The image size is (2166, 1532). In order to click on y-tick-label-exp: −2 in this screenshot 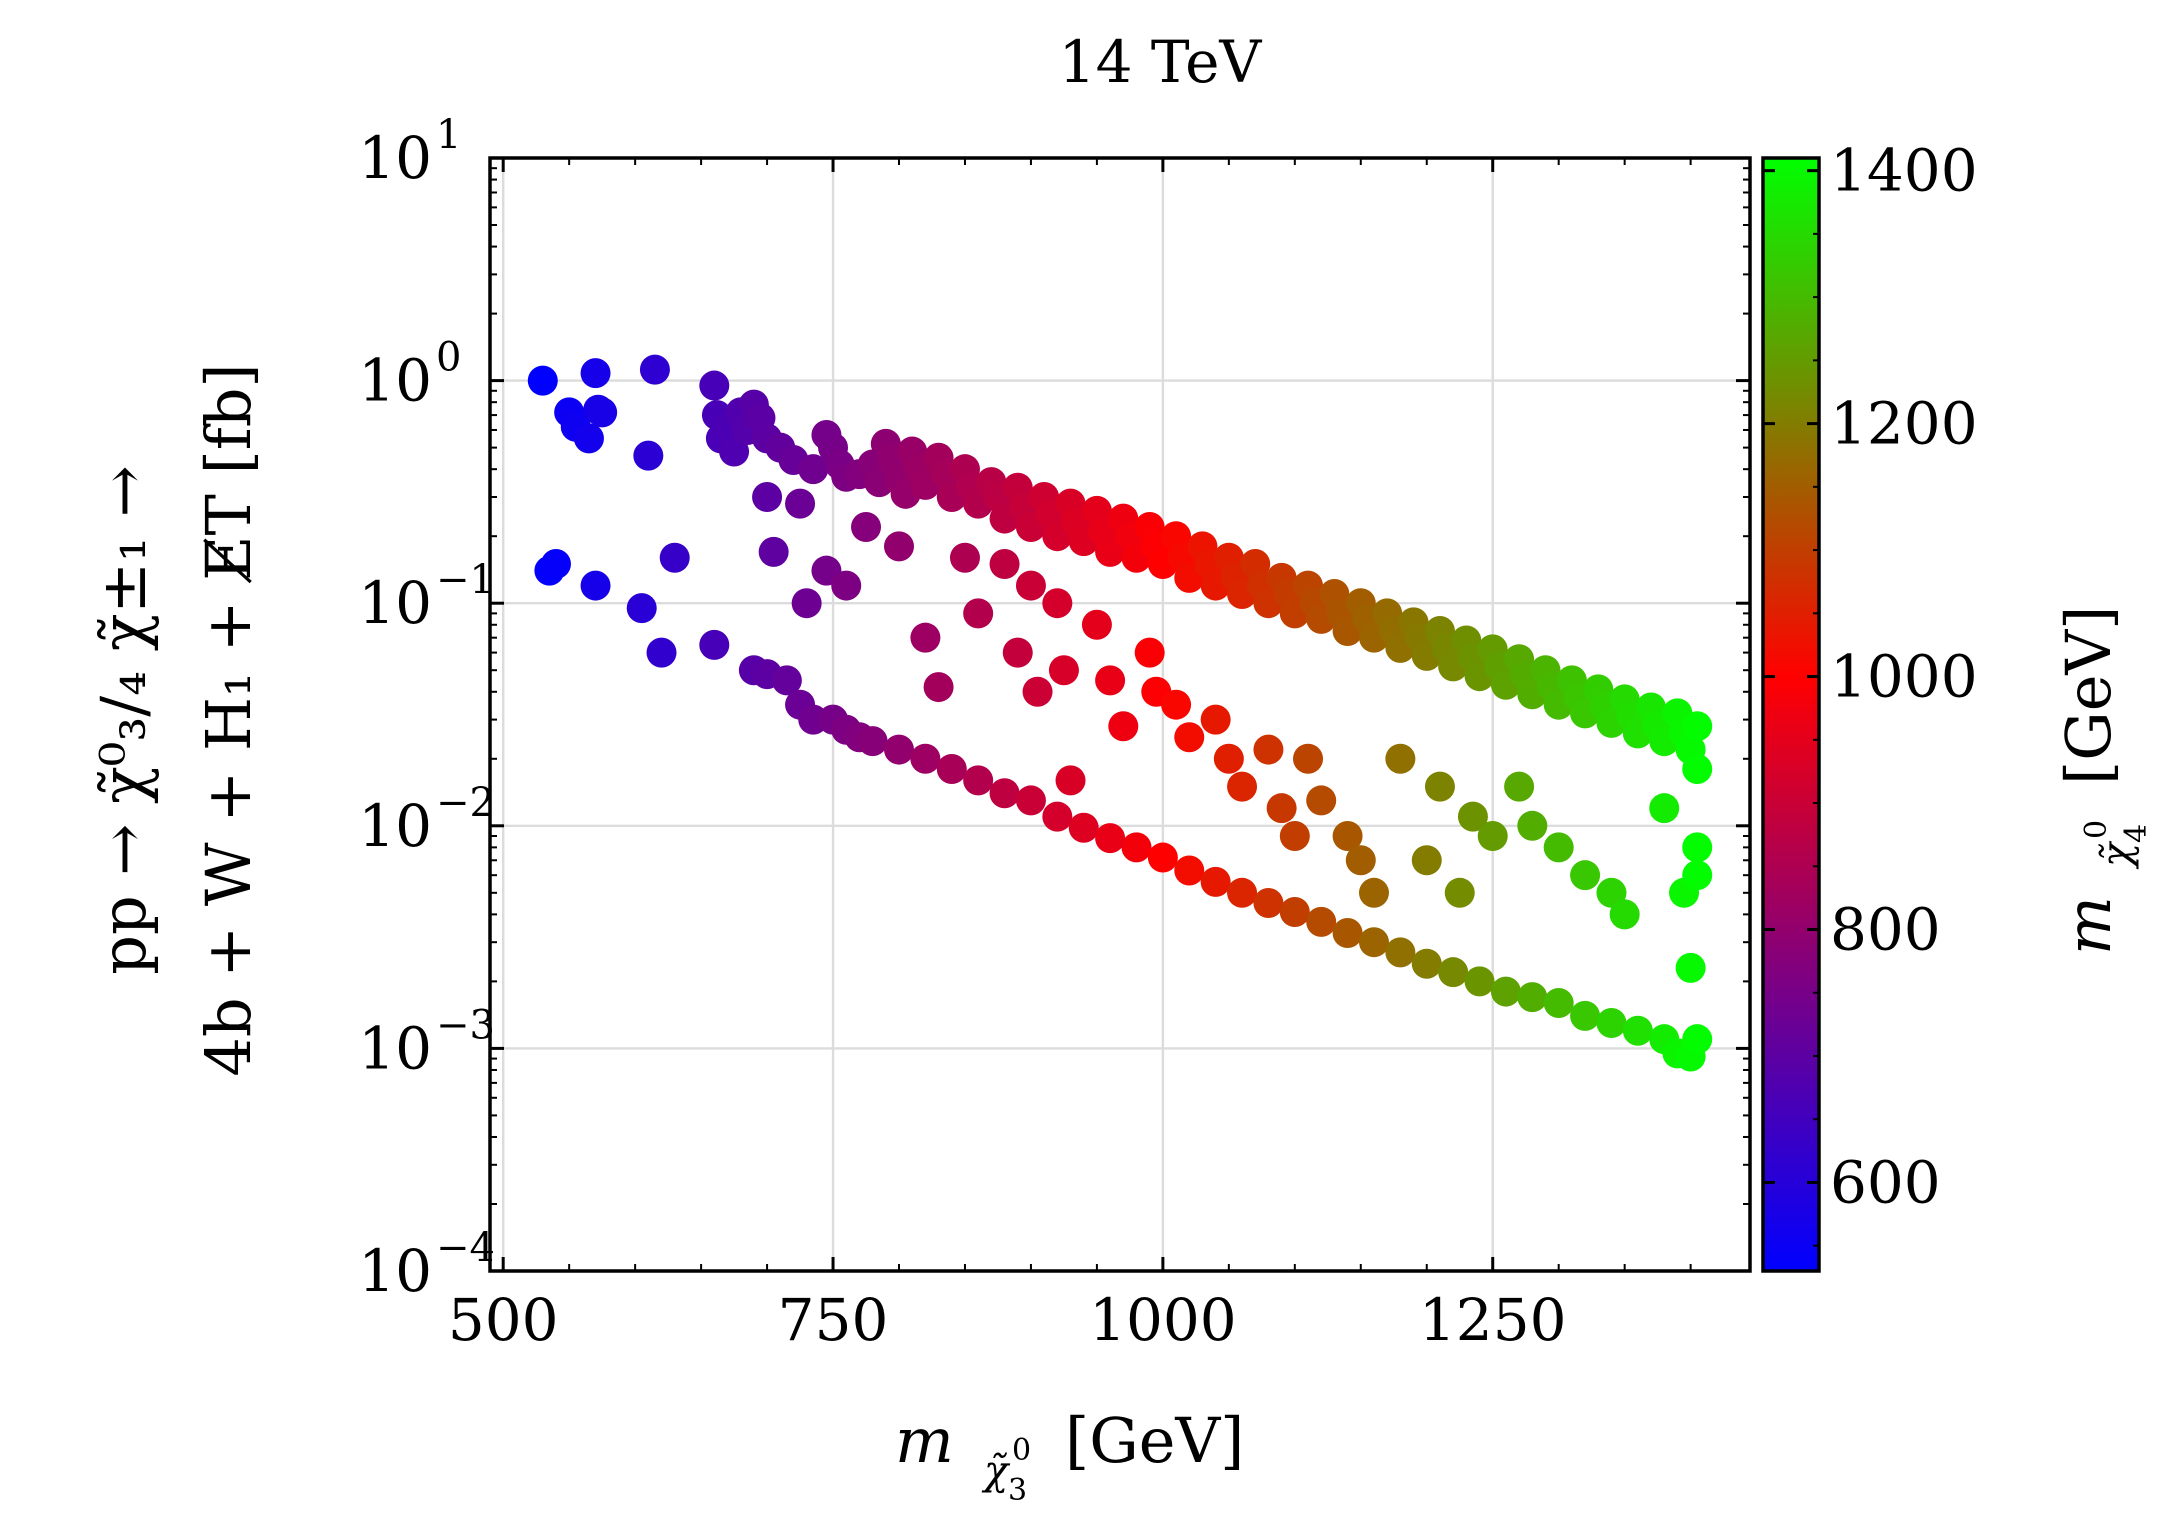, I will do `click(465, 803)`.